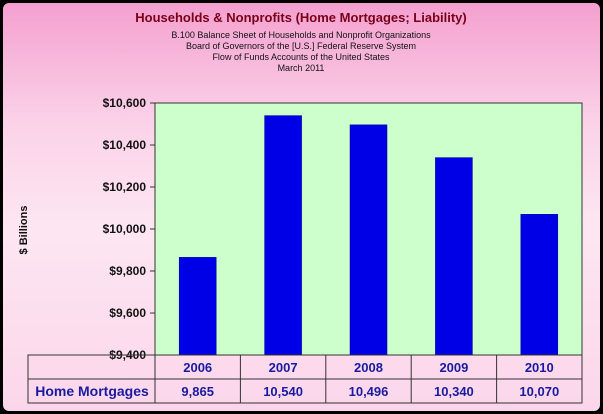  Describe the element at coordinates (283, 235) in the screenshot. I see `bar-2007` at that location.